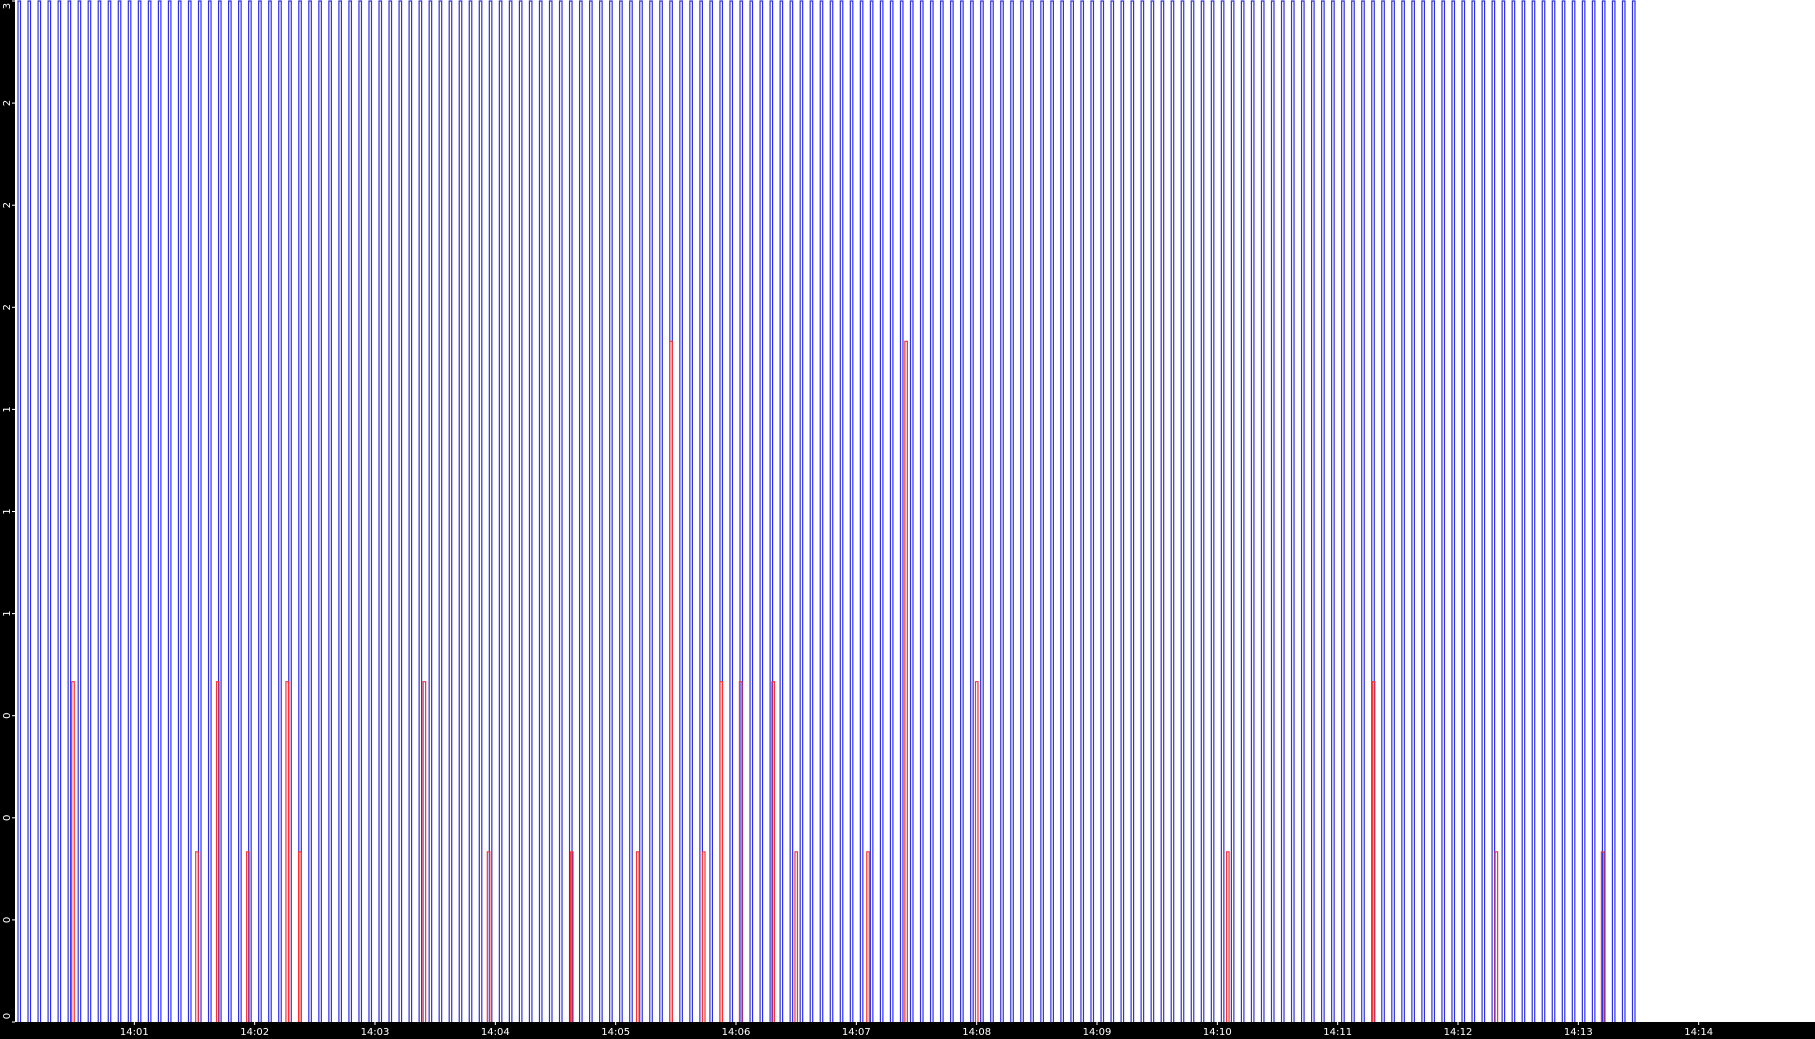 This screenshot has width=1815, height=1039. I want to click on x-tick-label: 14:10, so click(1217, 1032).